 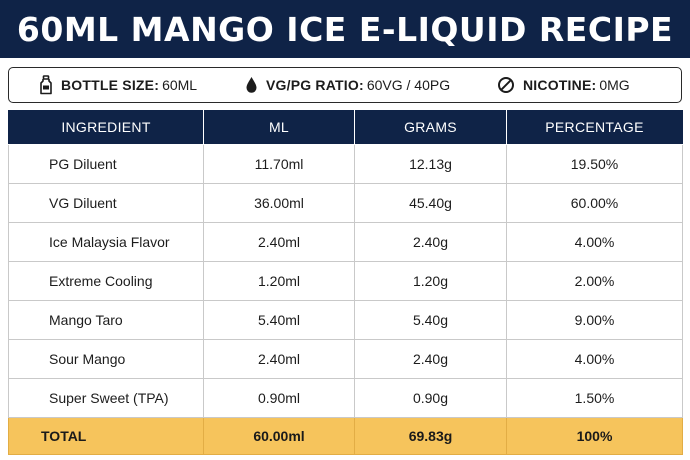 I want to click on column-header-grams: GRAMS, so click(x=430, y=127).